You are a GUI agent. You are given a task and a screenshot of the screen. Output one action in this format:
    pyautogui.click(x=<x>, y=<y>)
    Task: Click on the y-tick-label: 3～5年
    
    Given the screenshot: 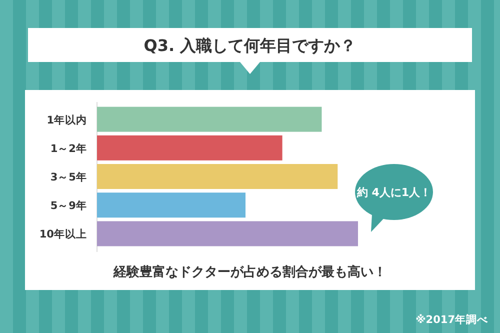 What is the action you would take?
    pyautogui.click(x=68, y=177)
    